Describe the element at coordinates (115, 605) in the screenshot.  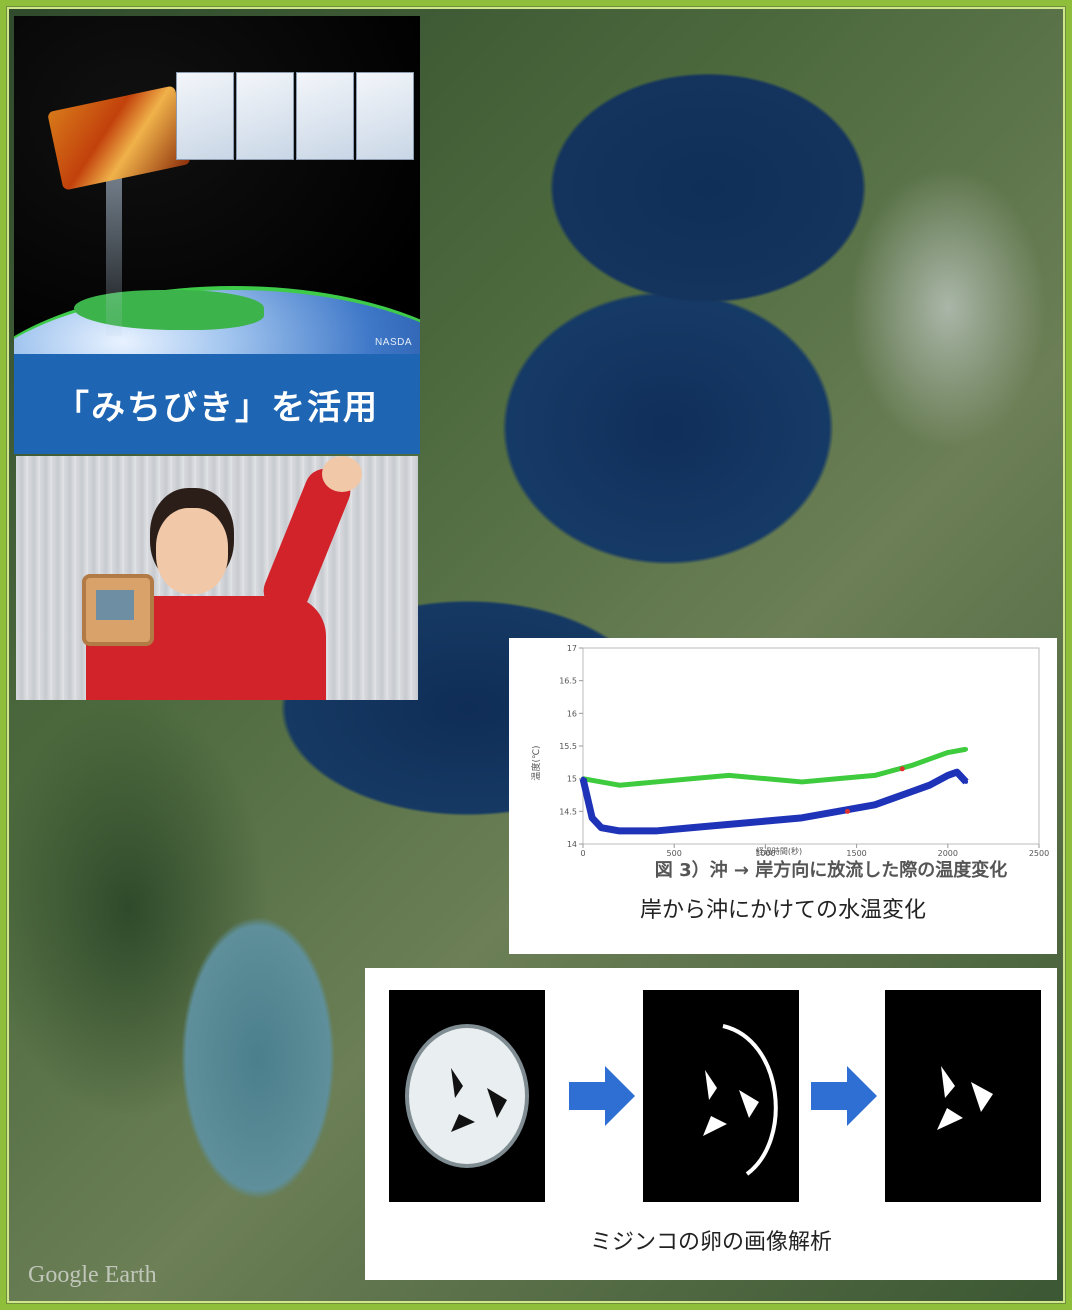
I see `device-screen` at that location.